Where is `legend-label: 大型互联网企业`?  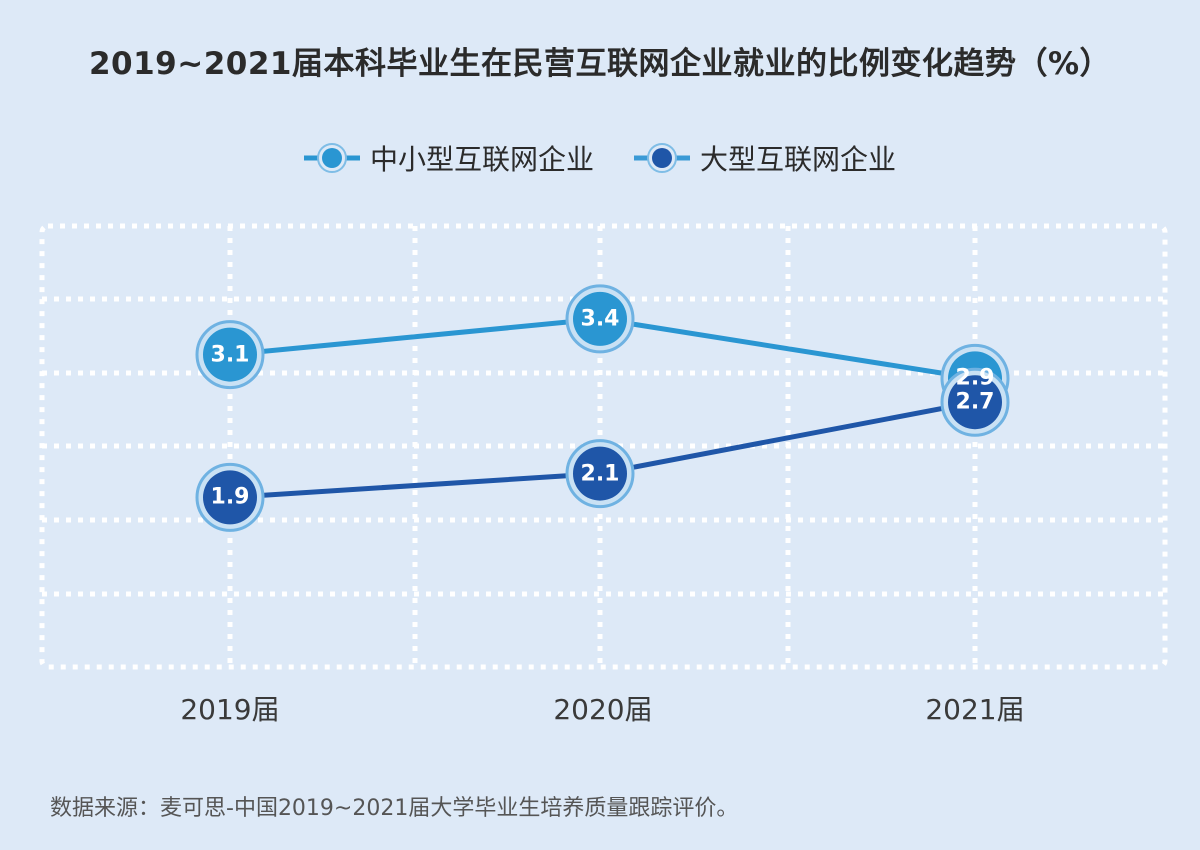 legend-label: 大型互联网企业 is located at coordinates (798, 159).